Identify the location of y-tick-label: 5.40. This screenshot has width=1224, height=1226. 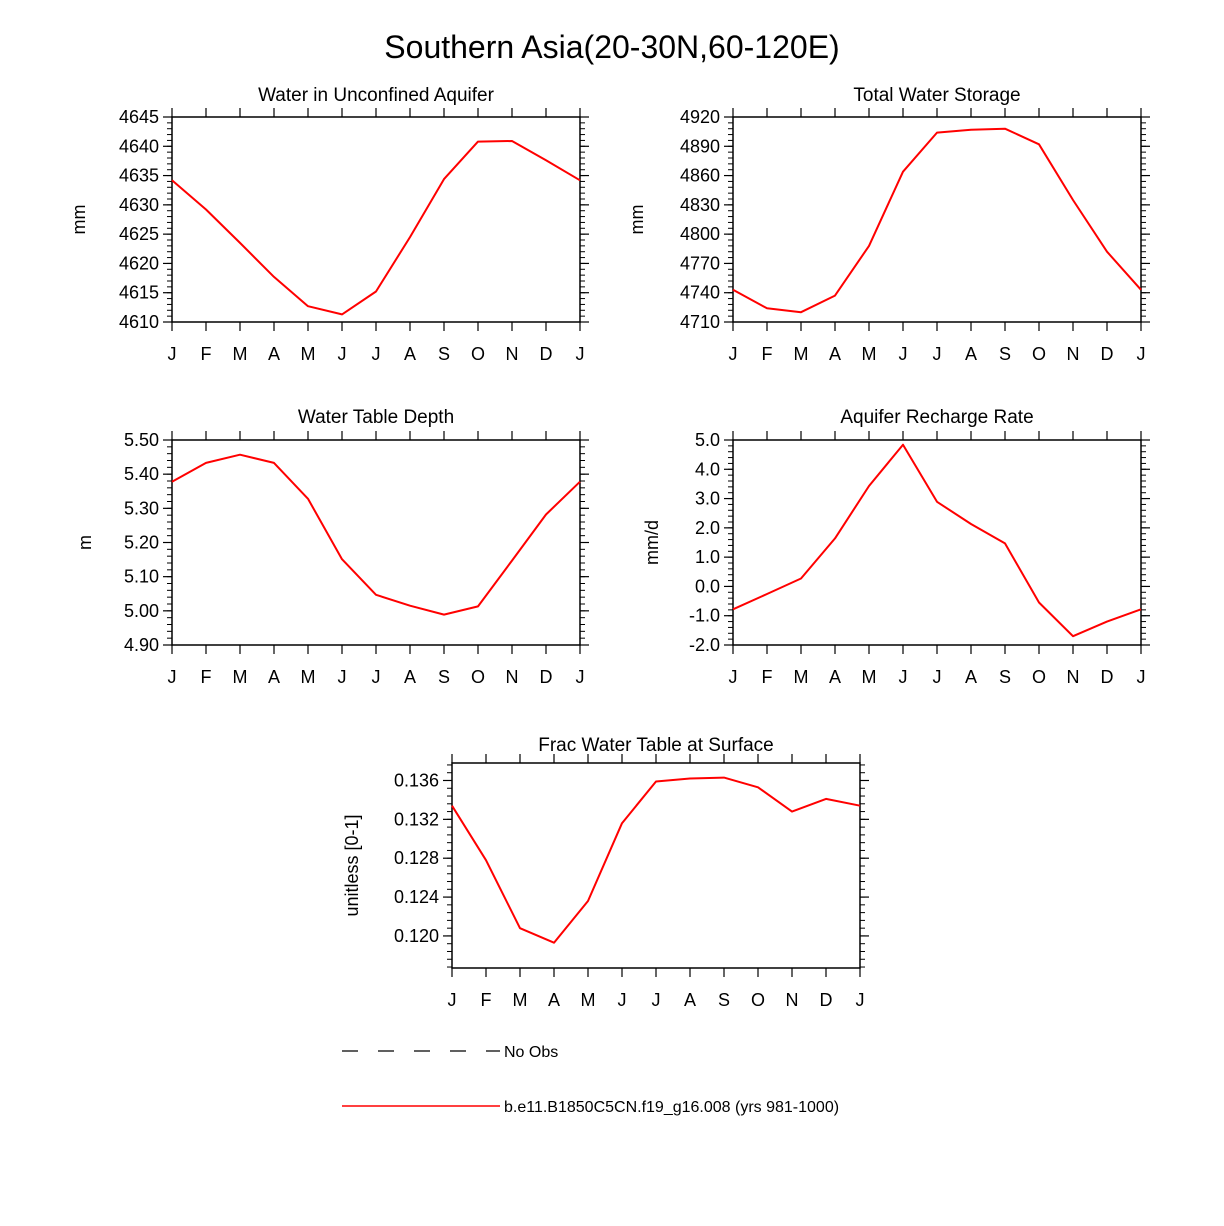
(141, 474).